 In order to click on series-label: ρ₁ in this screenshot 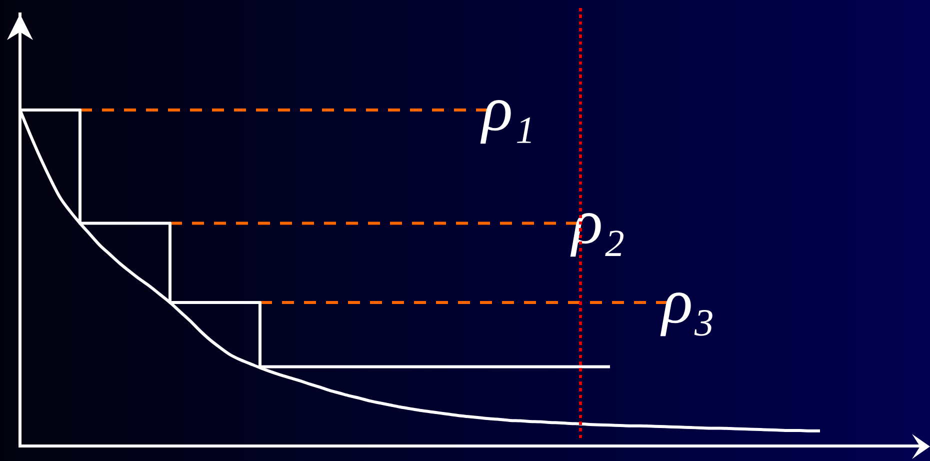, I will do `click(507, 108)`.